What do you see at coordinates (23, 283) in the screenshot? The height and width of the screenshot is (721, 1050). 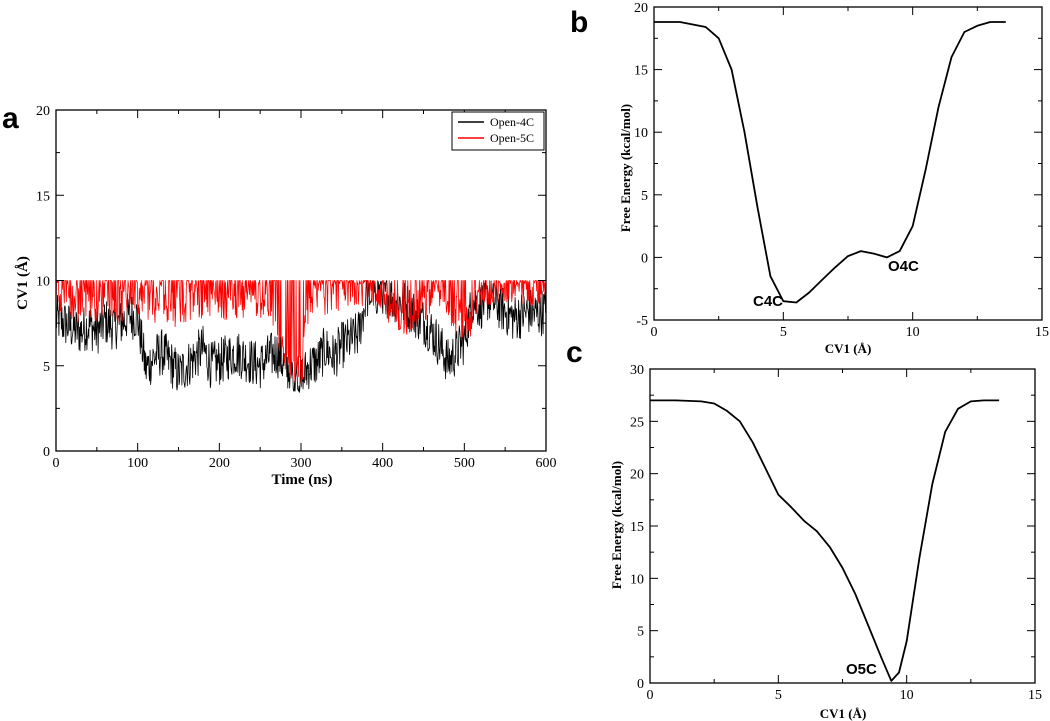 I see `panel-a-ylabel: CV1 (Å)` at bounding box center [23, 283].